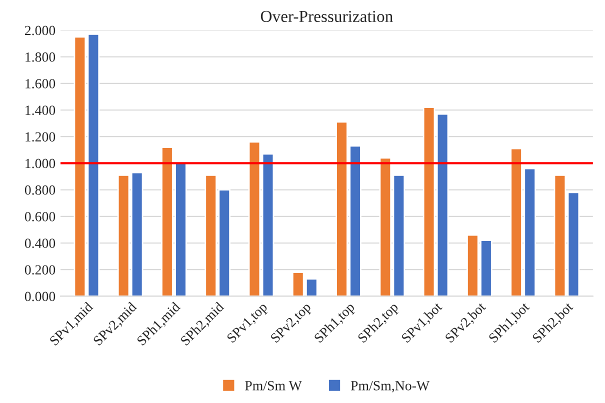  I want to click on chart-title: Over-Pressurization, so click(326, 16).